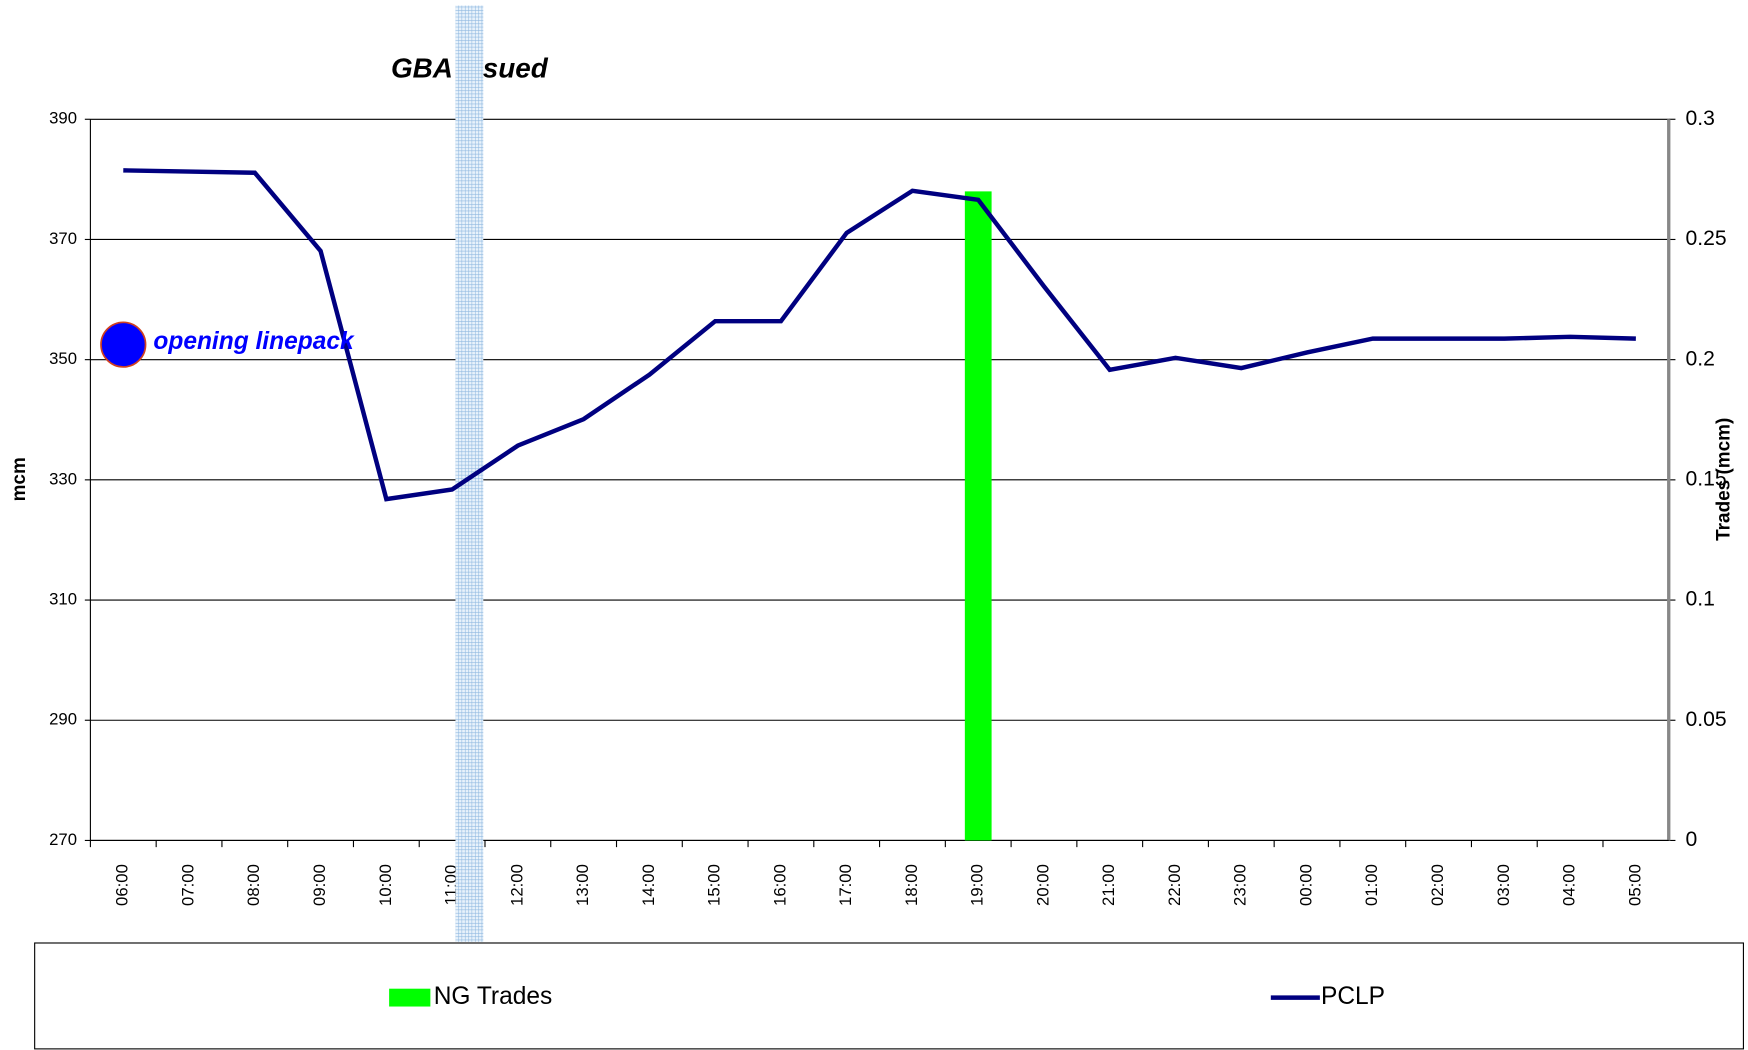  What do you see at coordinates (187, 885) in the screenshot?
I see `x-tick-label: 07:00` at bounding box center [187, 885].